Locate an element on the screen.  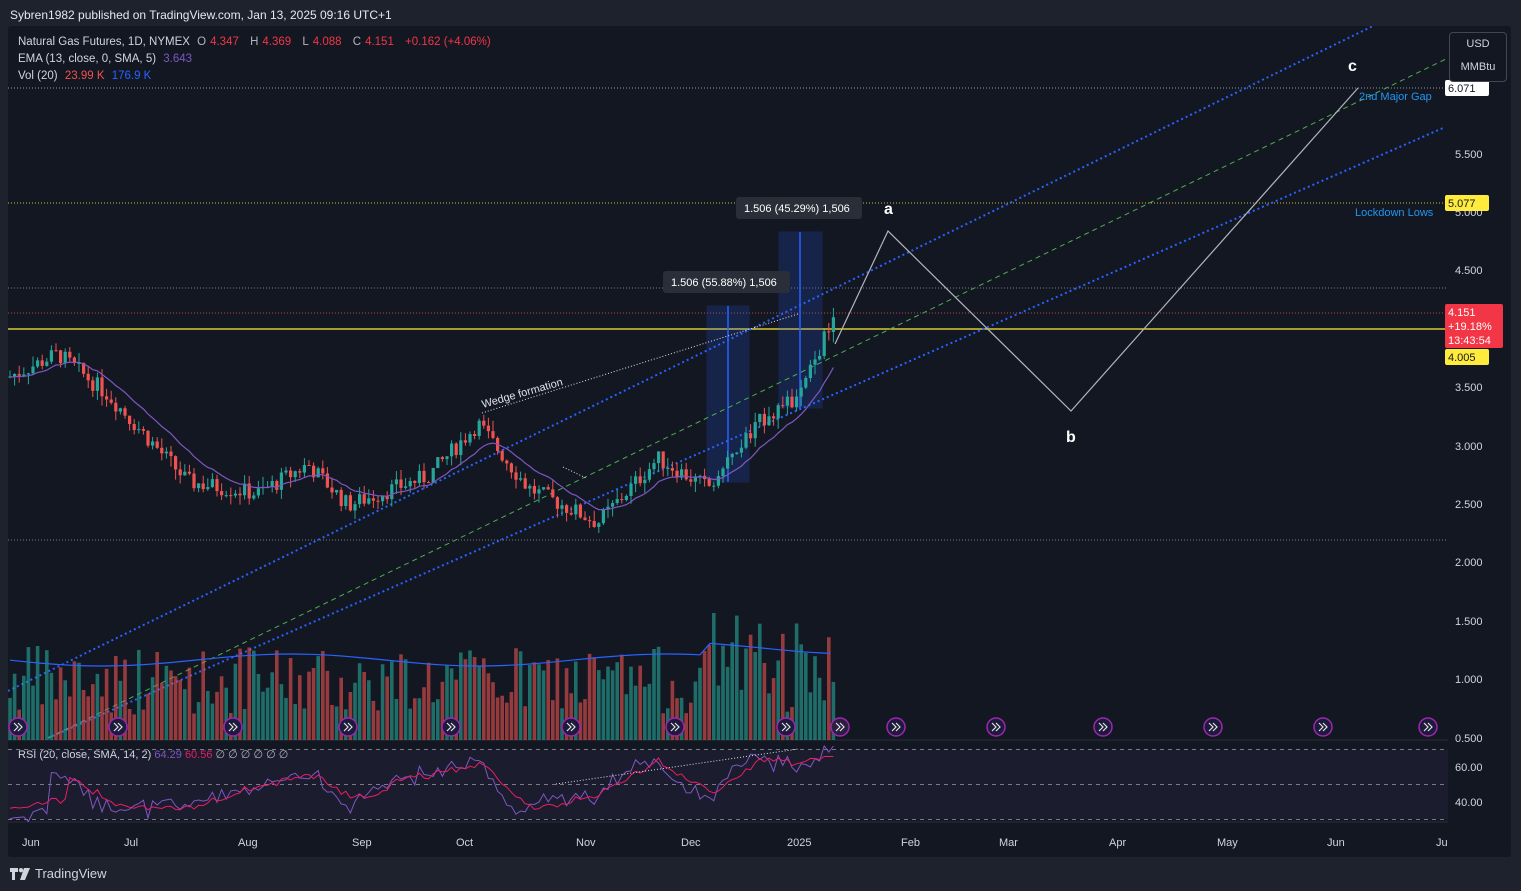
price-badge-4005-bg is located at coordinates (1467, 357).